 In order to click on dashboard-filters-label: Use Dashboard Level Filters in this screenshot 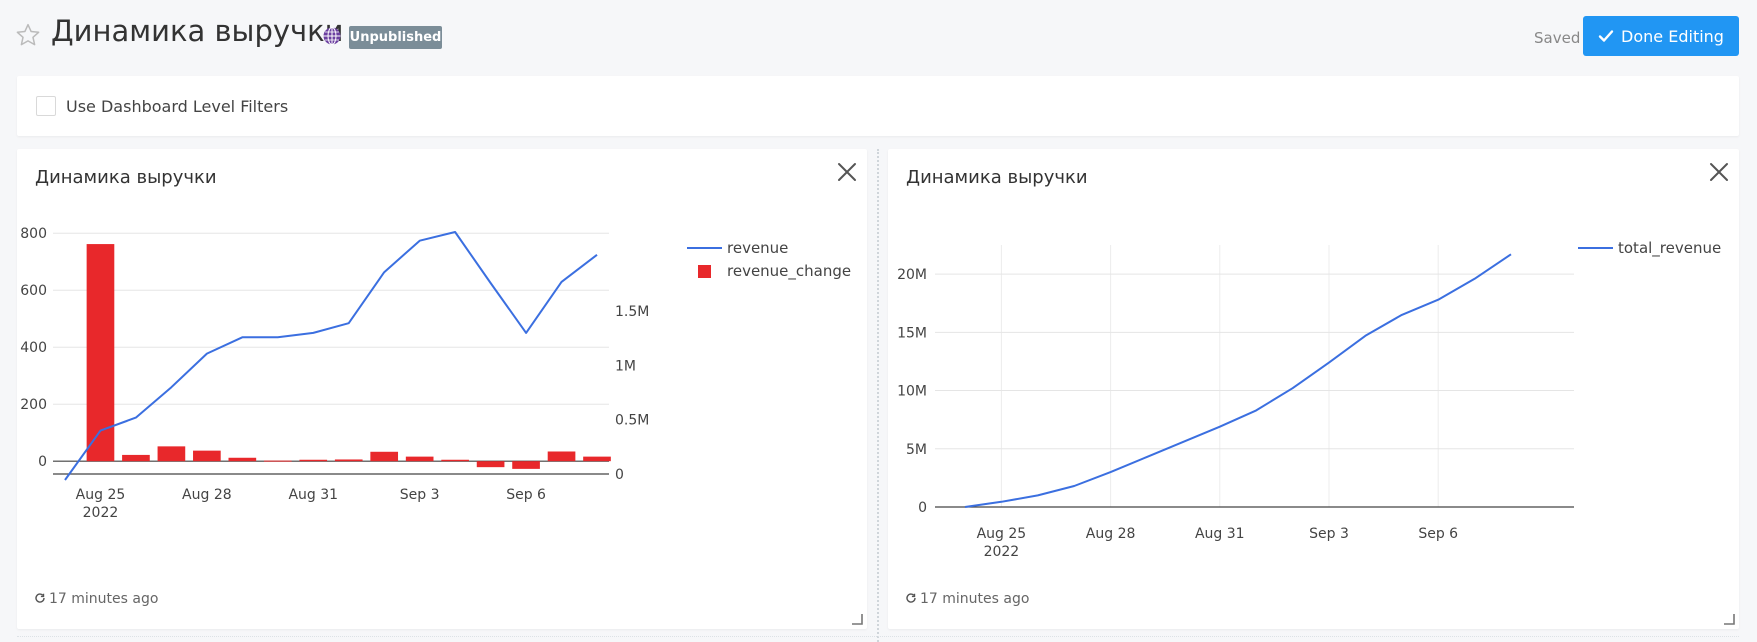, I will do `click(177, 106)`.